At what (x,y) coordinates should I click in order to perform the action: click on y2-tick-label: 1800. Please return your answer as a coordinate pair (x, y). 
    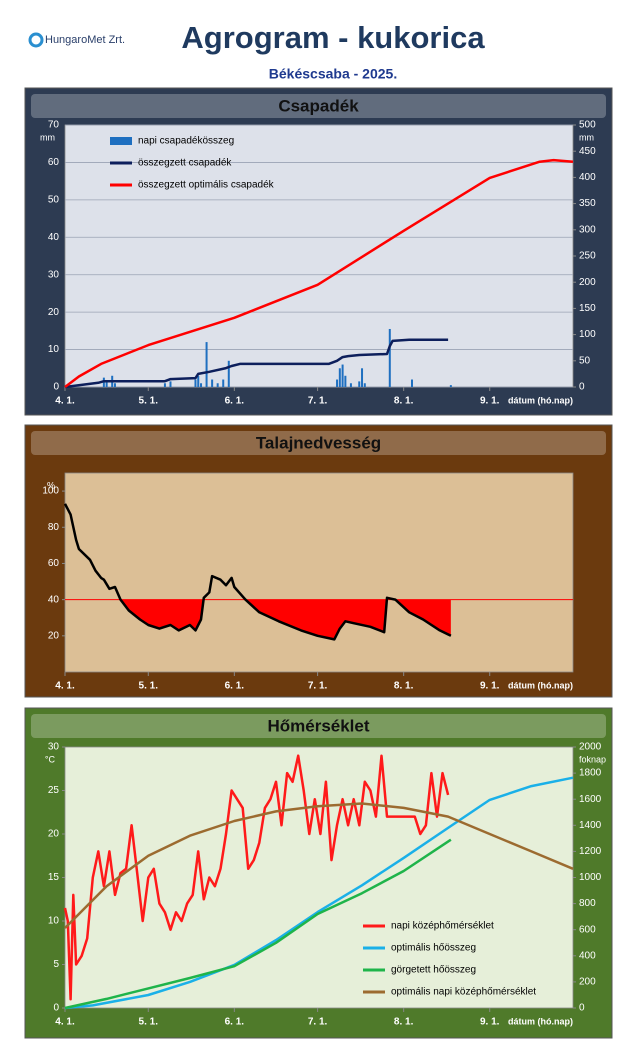
    Looking at the image, I should click on (590, 773).